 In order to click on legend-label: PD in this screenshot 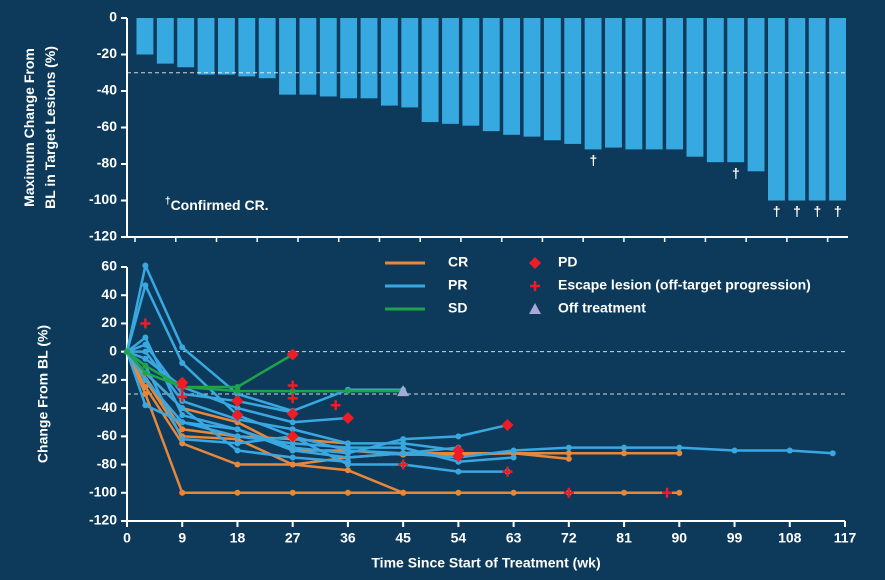, I will do `click(567, 262)`.